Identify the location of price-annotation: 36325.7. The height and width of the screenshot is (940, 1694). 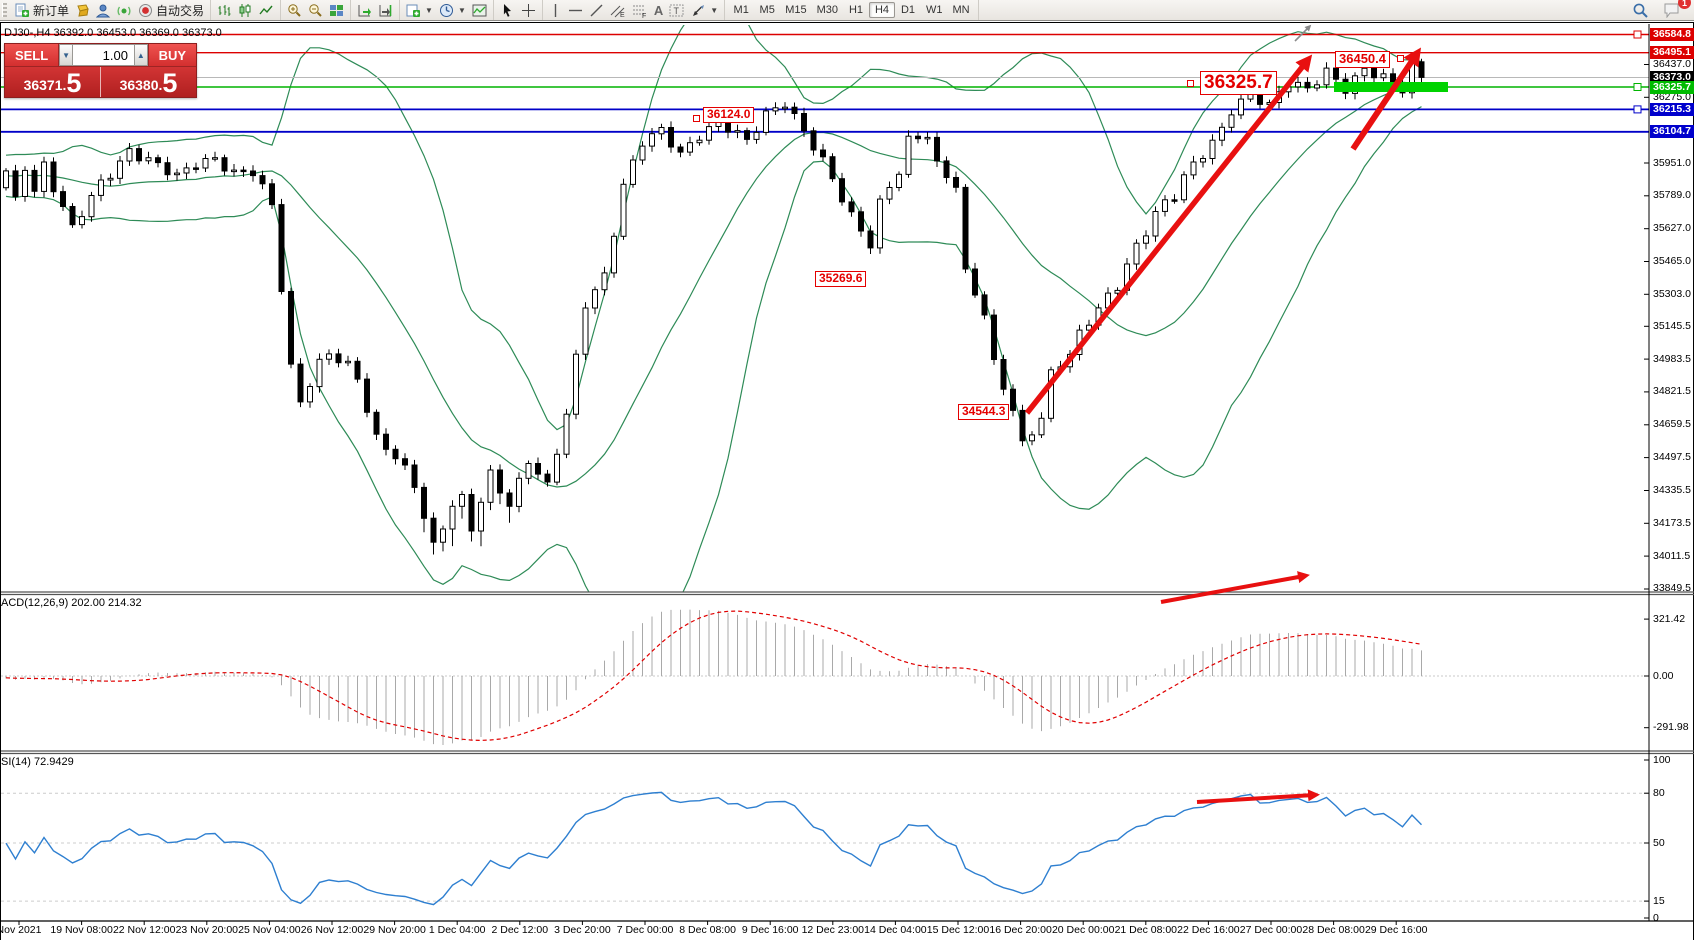
(1238, 83).